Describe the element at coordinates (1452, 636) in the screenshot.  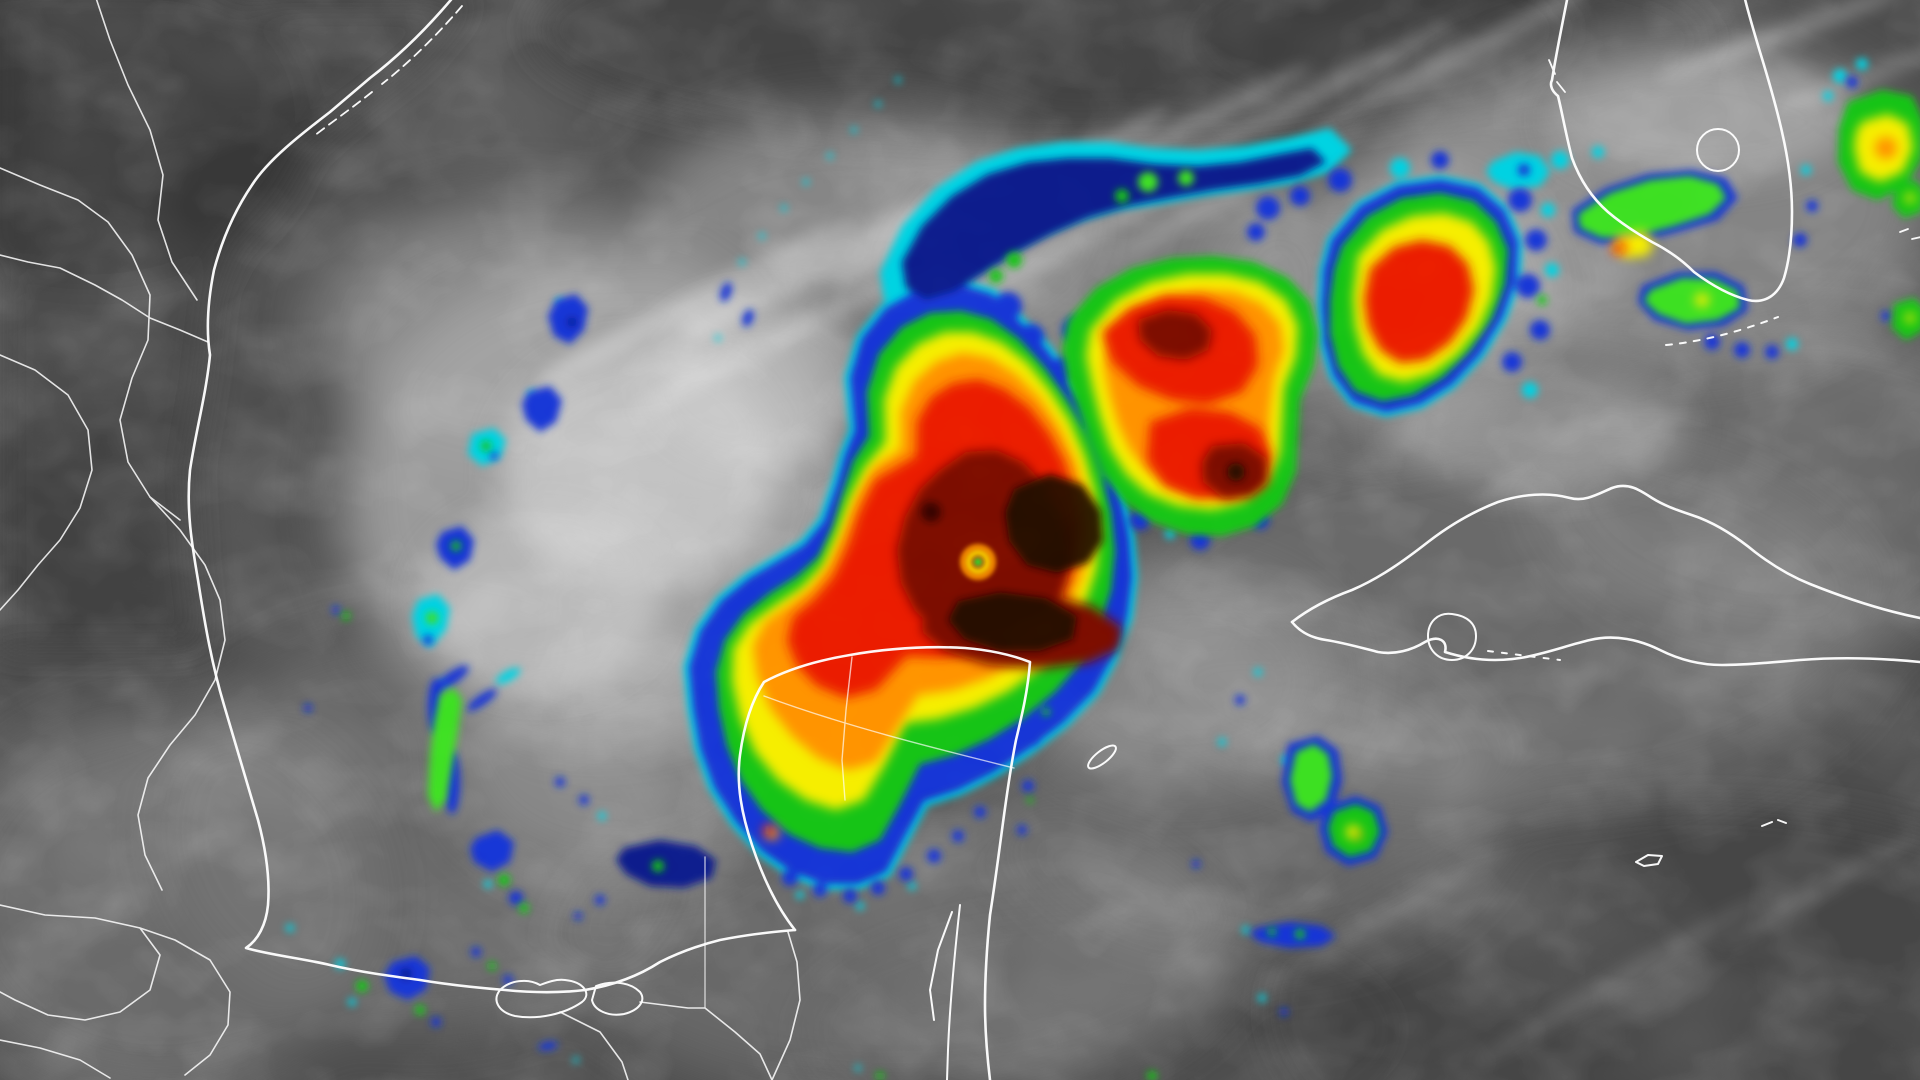
I see `isla-de-la-juventud-outline` at that location.